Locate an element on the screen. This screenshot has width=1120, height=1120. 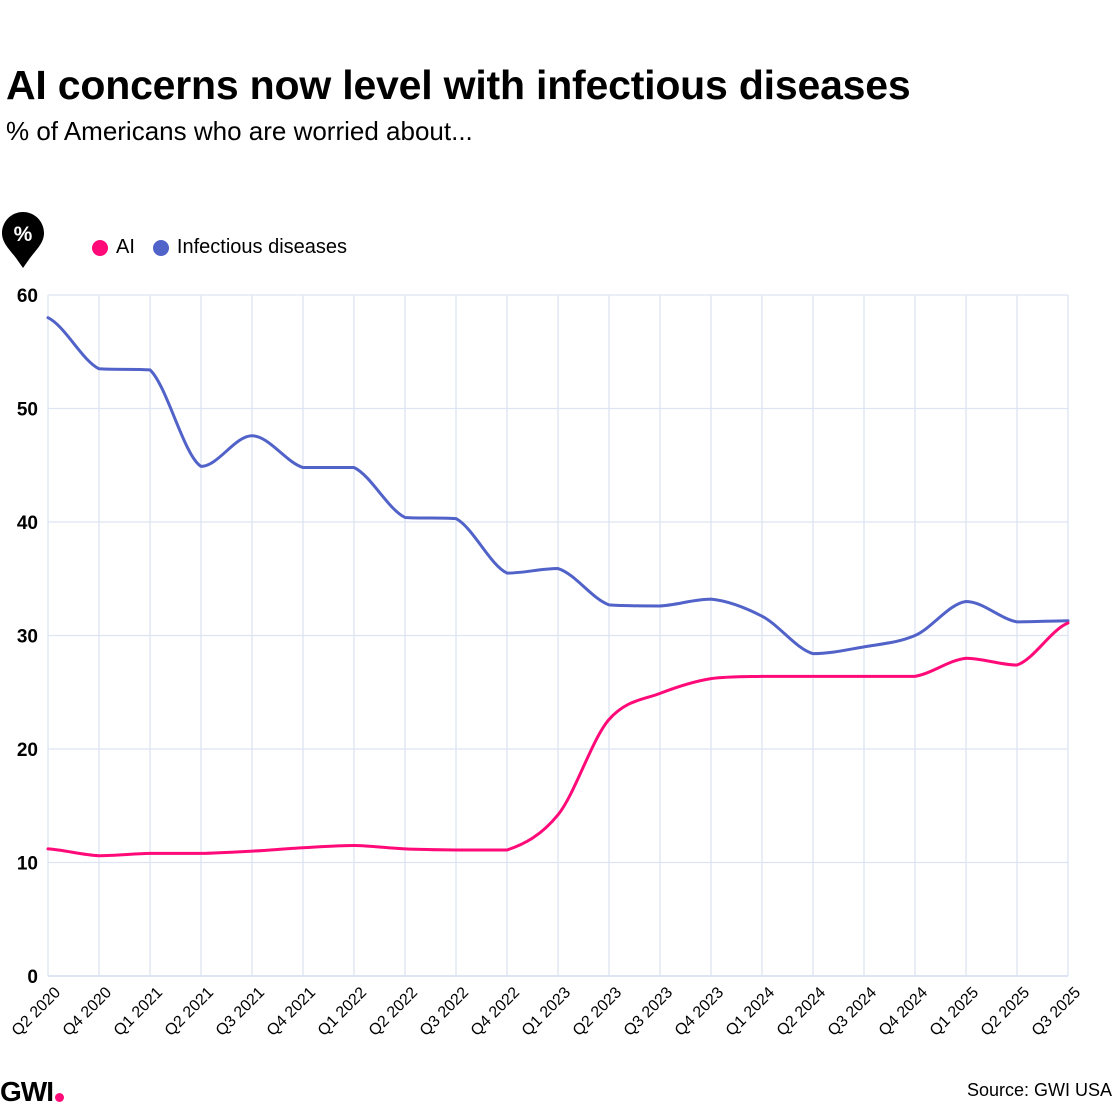
x-tick-label: Q3 2025 is located at coordinates (1056, 1011).